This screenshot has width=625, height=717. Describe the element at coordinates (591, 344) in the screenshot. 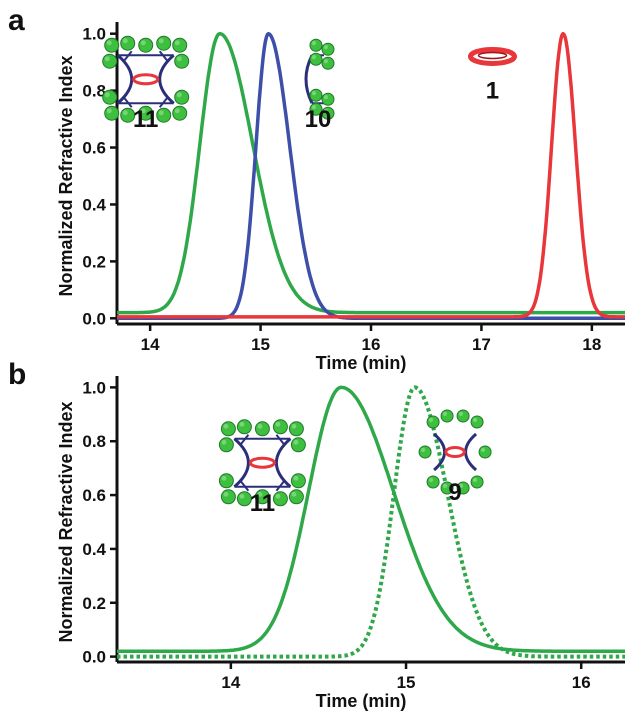

I see `x-tick-label: 18` at that location.